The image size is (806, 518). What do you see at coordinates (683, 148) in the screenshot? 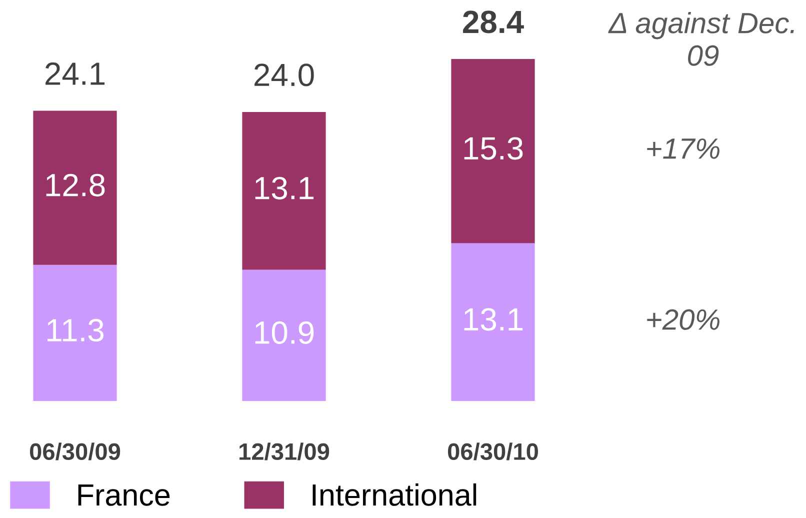
I see `text: +17%` at bounding box center [683, 148].